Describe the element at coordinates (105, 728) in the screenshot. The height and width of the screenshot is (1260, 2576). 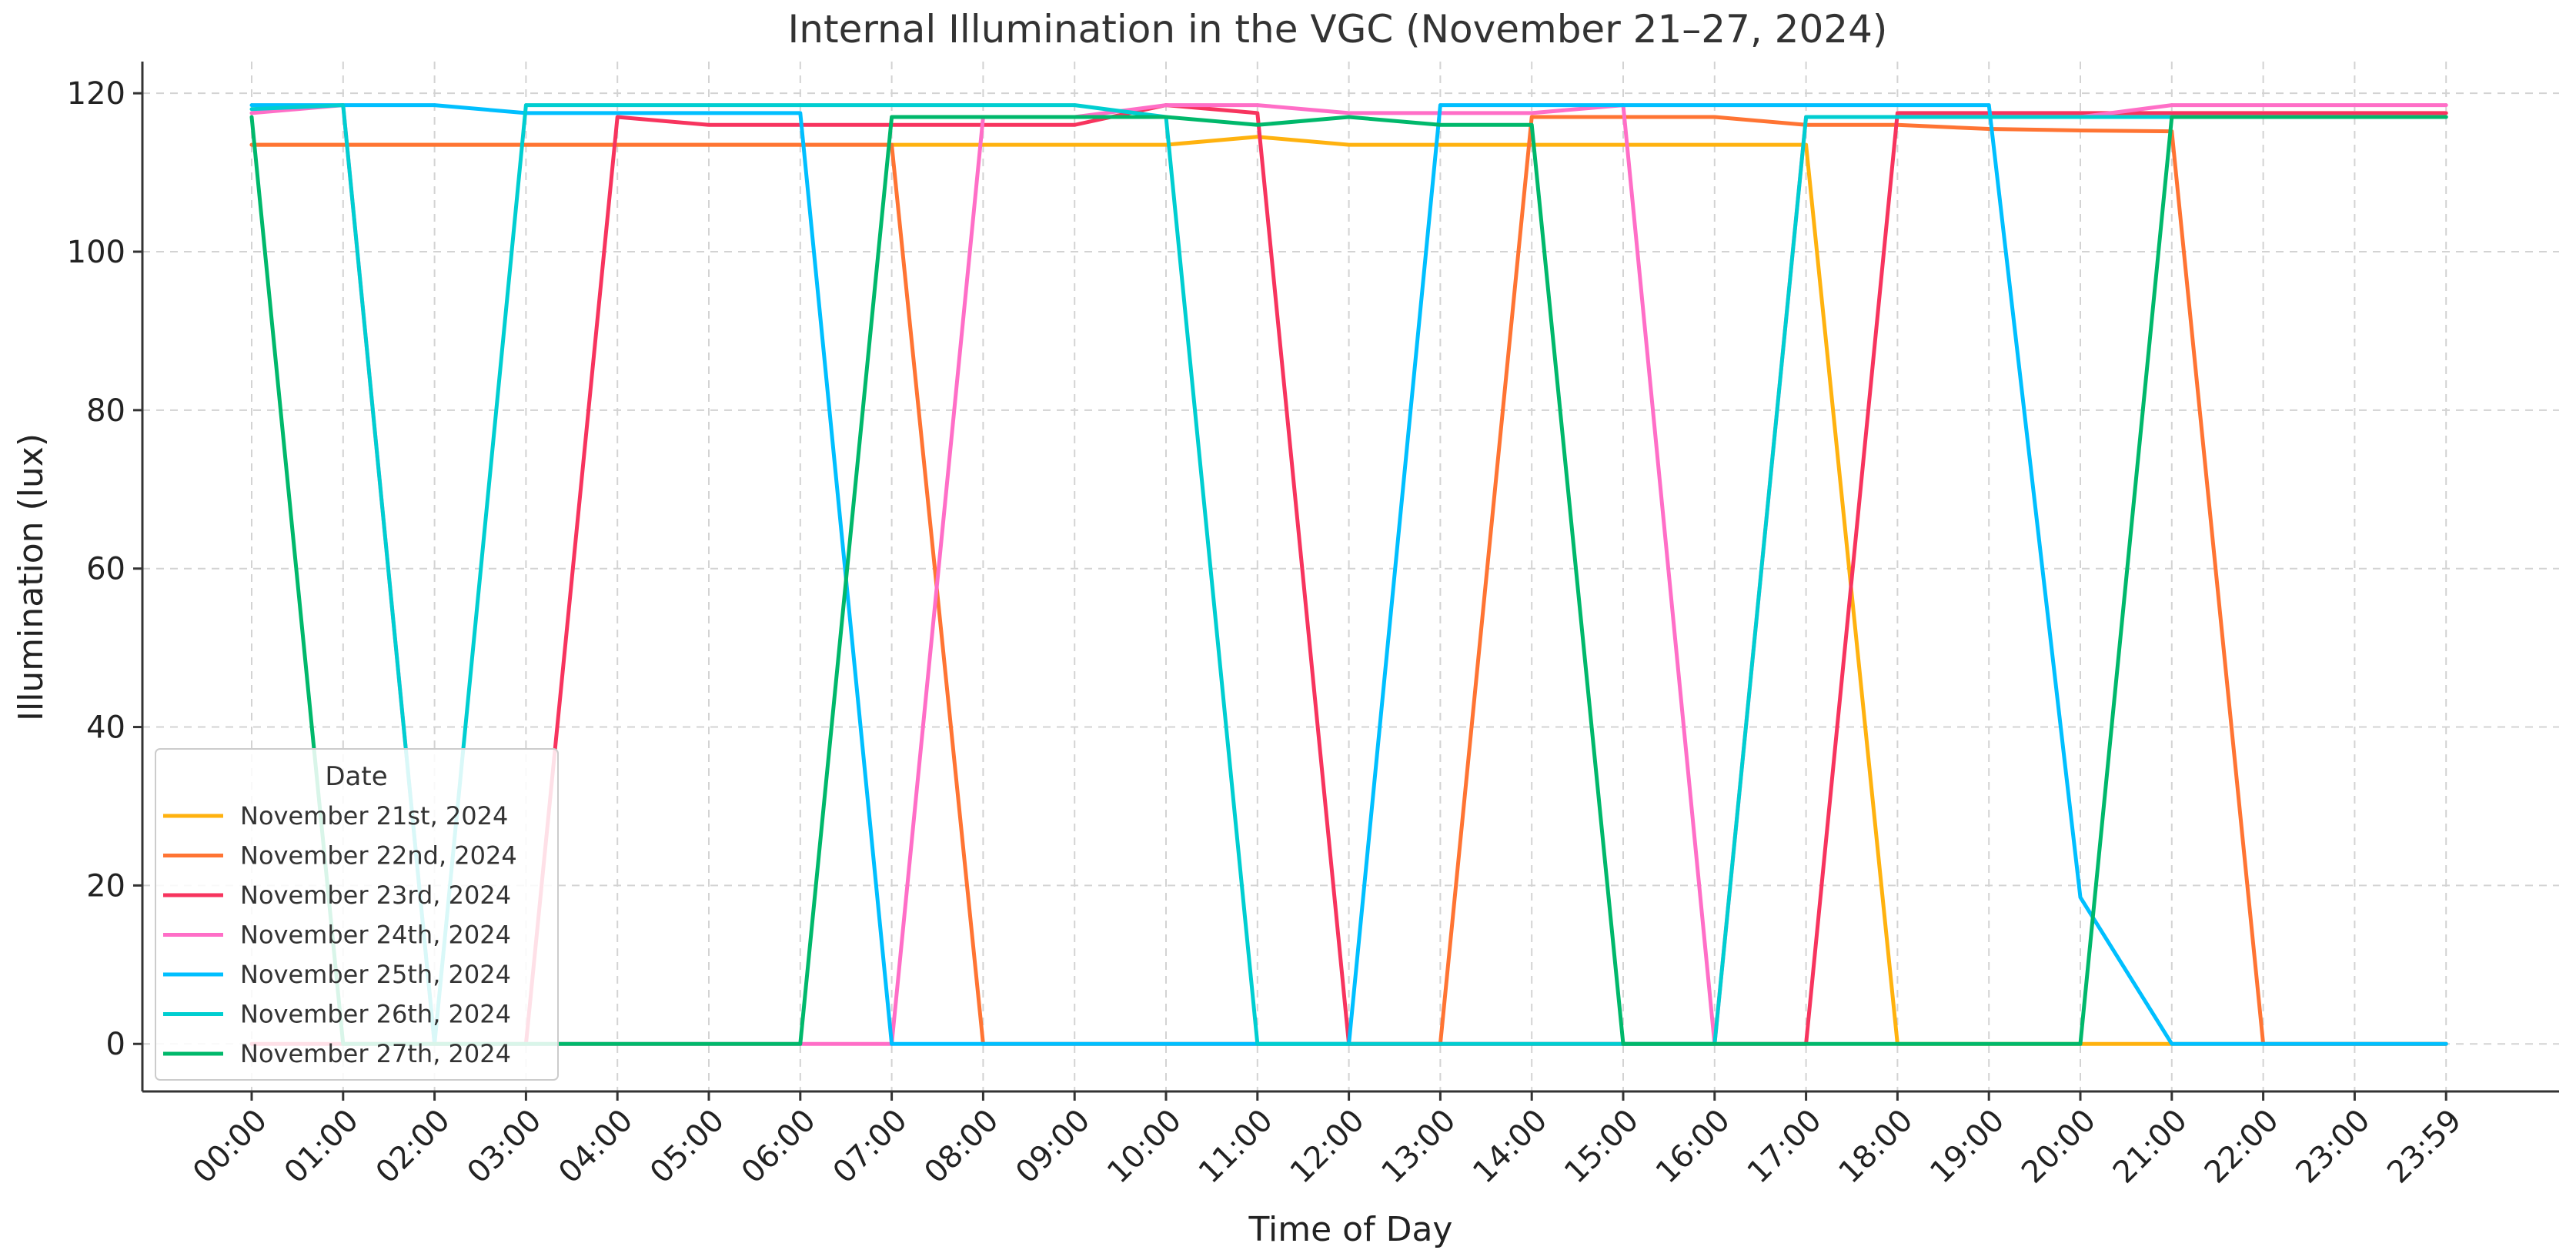
I see `y-tick-label: 40` at that location.